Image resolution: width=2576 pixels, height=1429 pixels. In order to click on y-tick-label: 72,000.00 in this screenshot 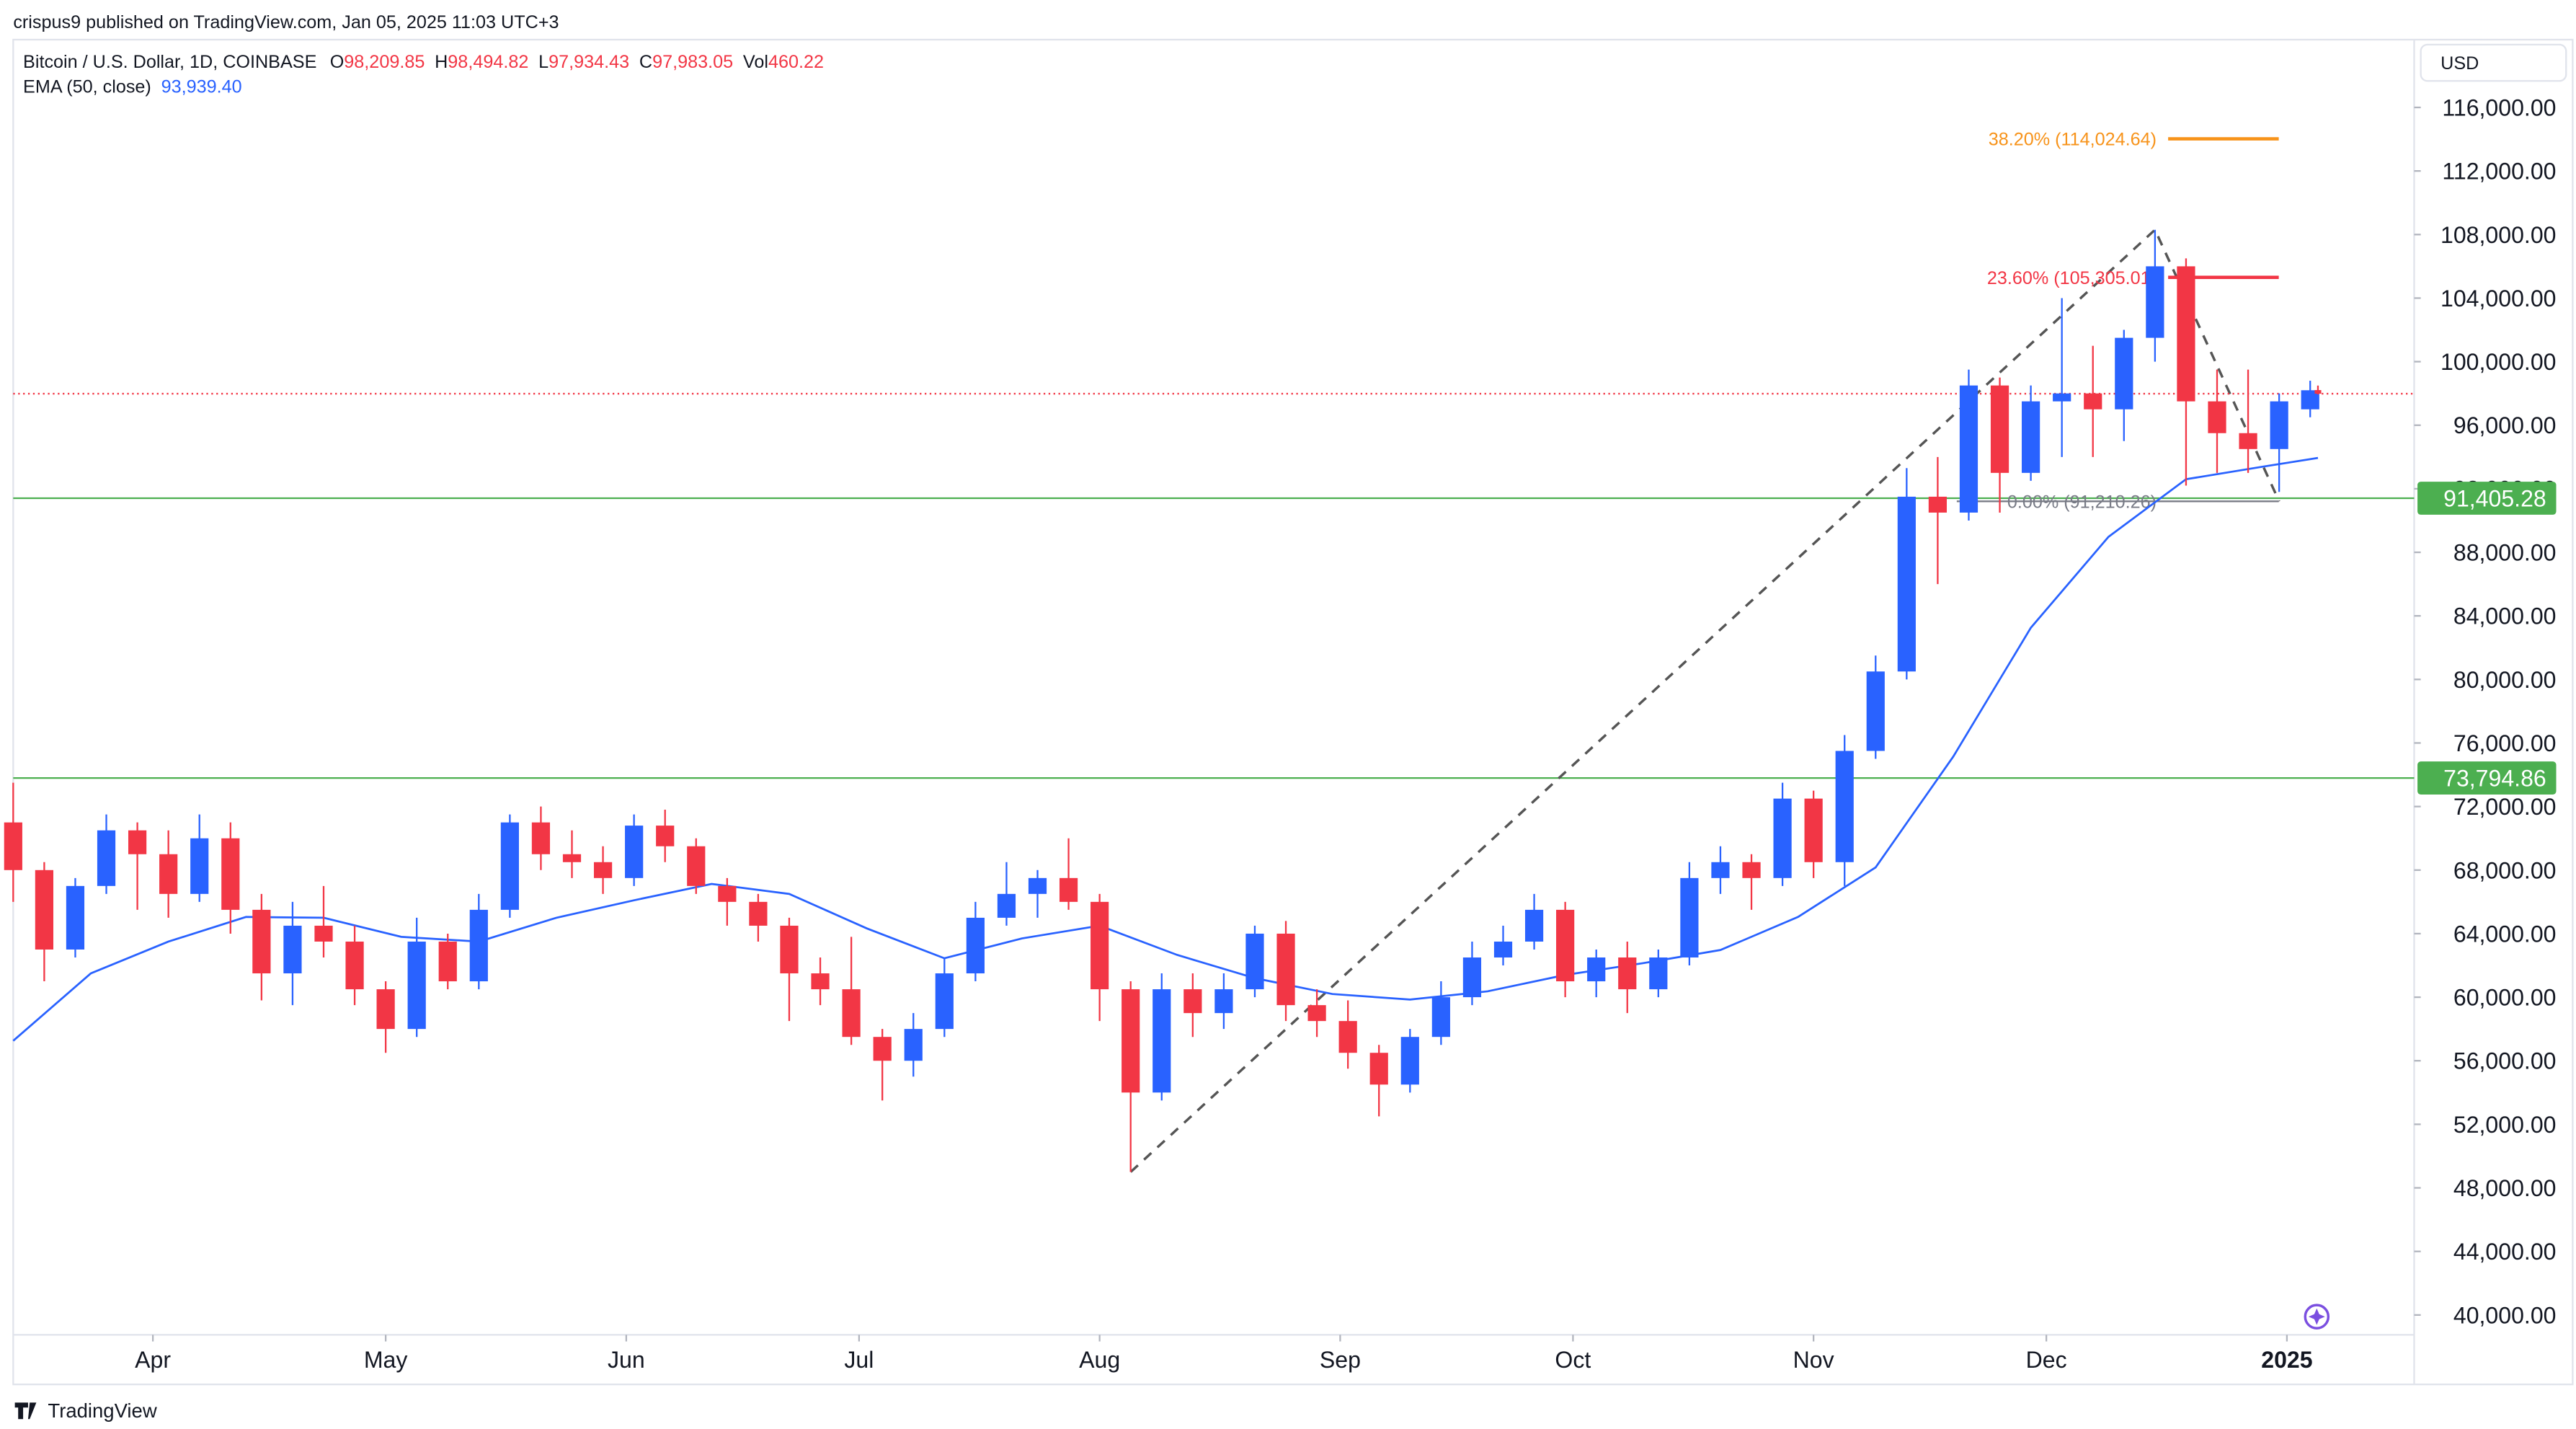, I will do `click(2505, 807)`.